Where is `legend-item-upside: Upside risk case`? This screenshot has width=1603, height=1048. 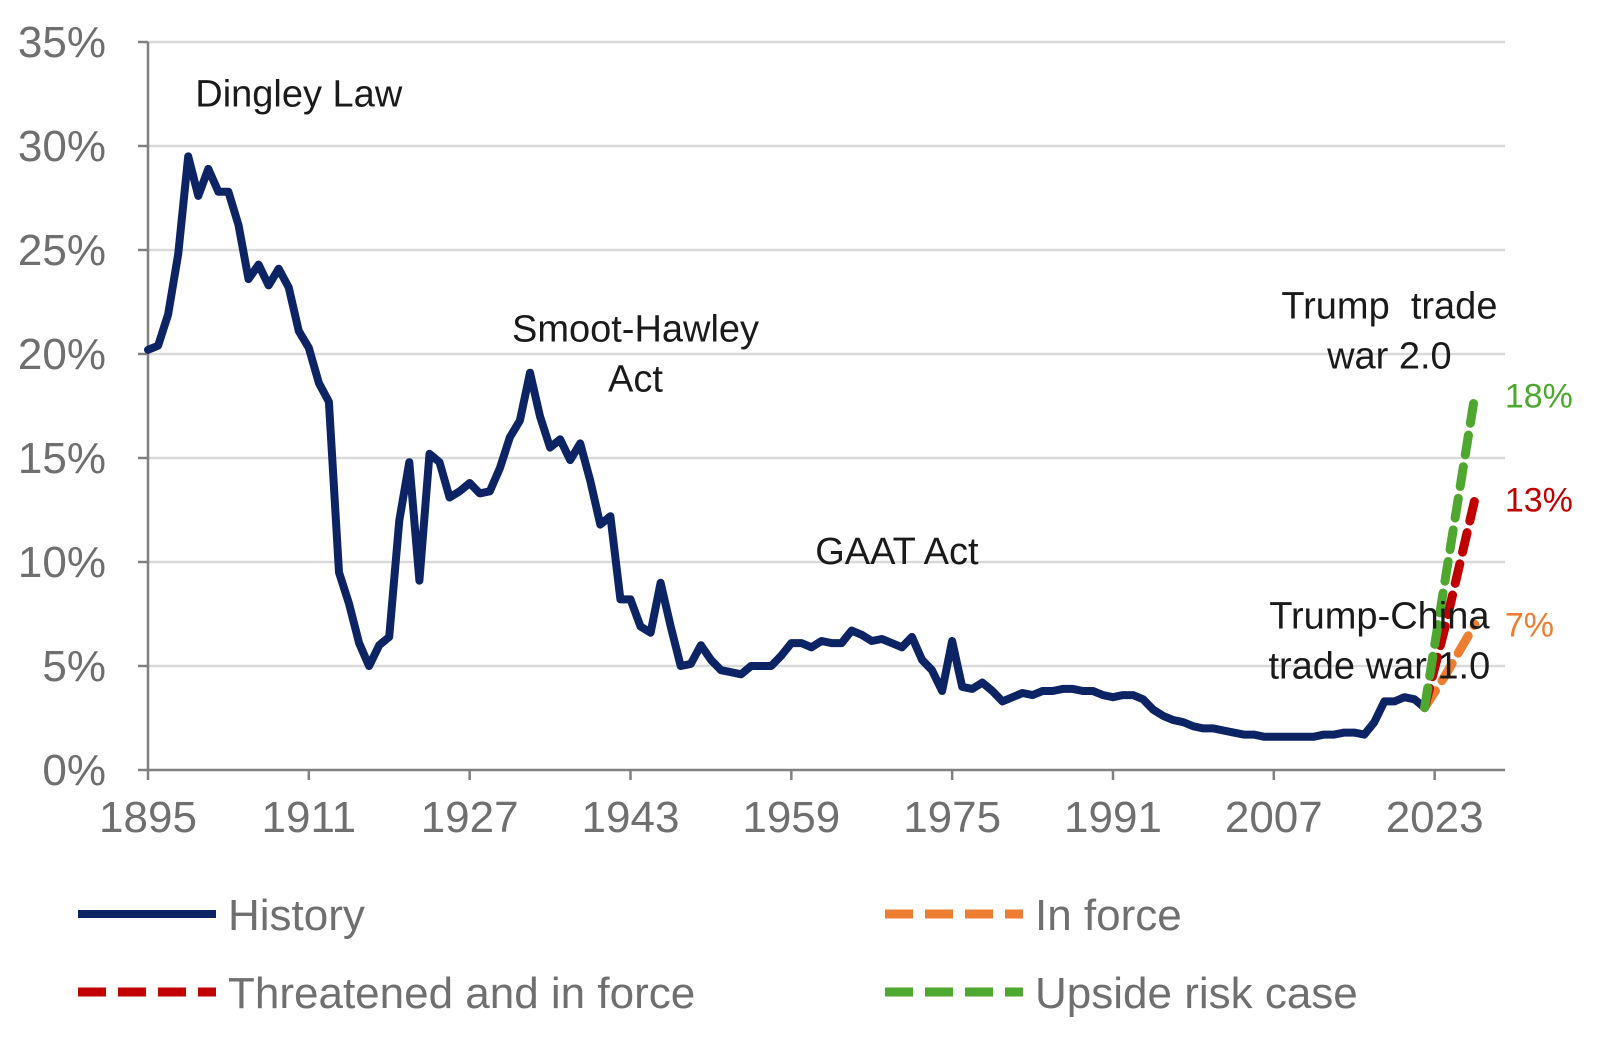
legend-item-upside: Upside risk case is located at coordinates (1121, 993).